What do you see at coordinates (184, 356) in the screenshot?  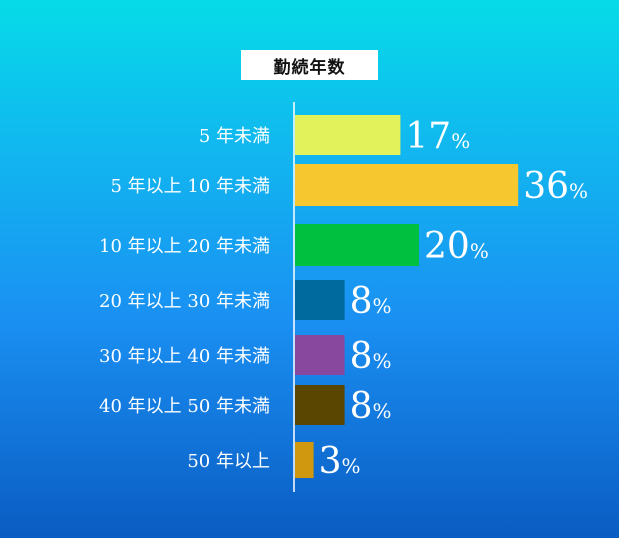 I see `category-label: 30 年以上 40 年未満` at bounding box center [184, 356].